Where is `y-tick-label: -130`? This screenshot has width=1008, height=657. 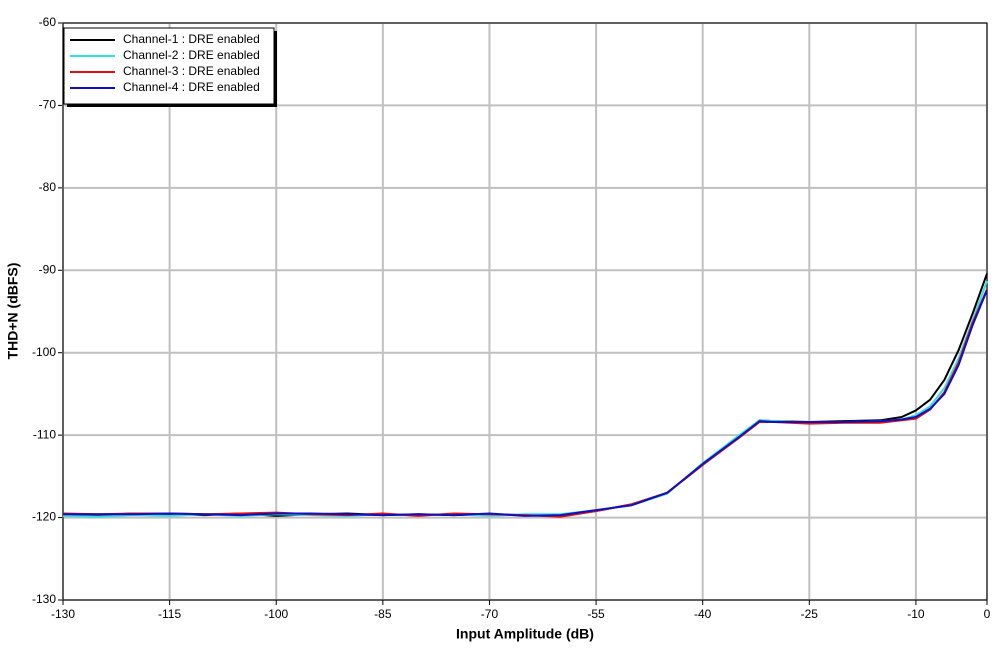 y-tick-label: -130 is located at coordinates (44, 599).